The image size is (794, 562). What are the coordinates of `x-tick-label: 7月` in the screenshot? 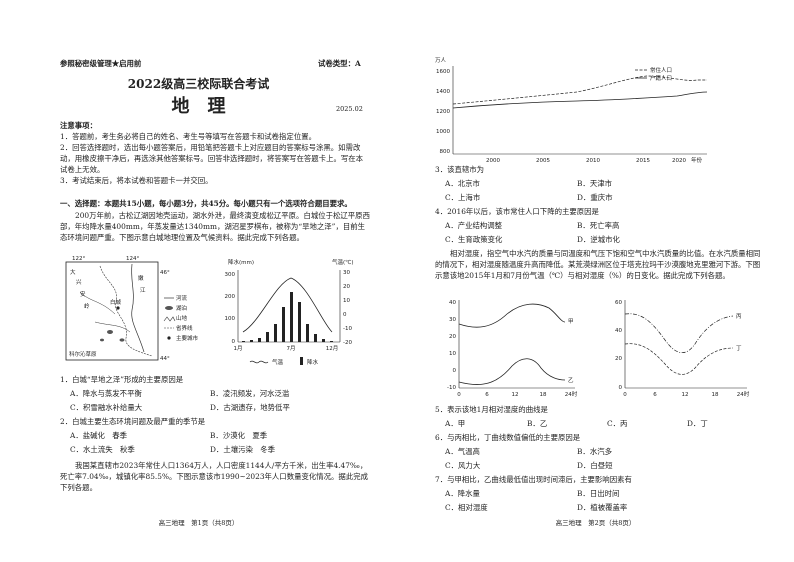 It's located at (291, 348).